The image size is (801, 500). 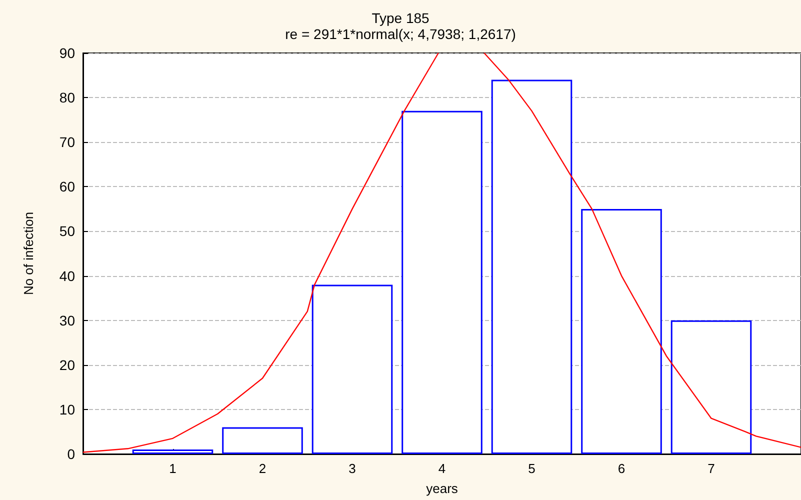 What do you see at coordinates (622, 468) in the screenshot?
I see `x-tick-label: 6` at bounding box center [622, 468].